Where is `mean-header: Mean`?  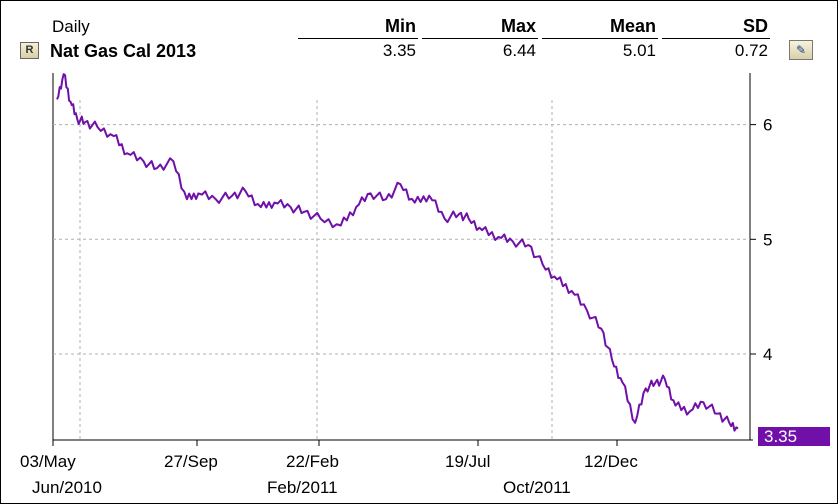
mean-header: Mean is located at coordinates (632, 26).